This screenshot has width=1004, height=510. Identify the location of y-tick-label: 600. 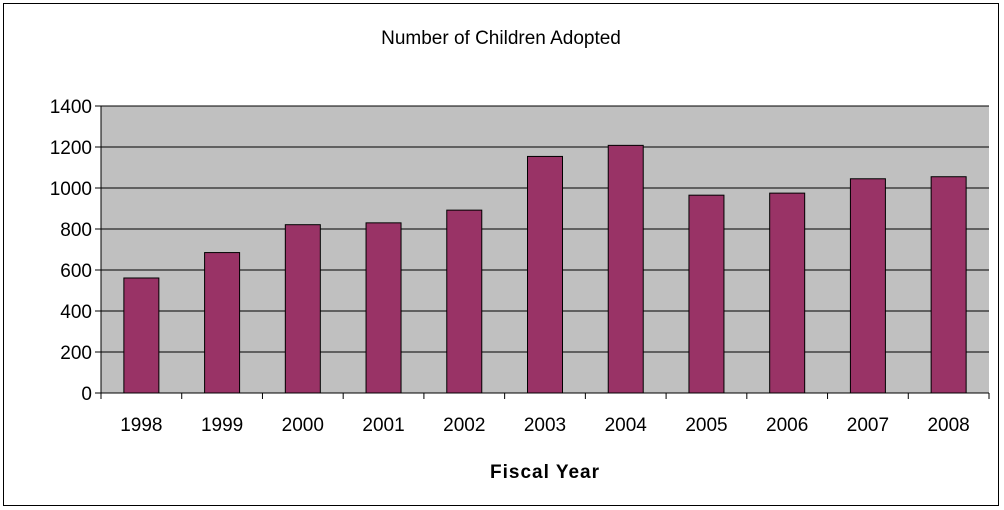
(76, 271).